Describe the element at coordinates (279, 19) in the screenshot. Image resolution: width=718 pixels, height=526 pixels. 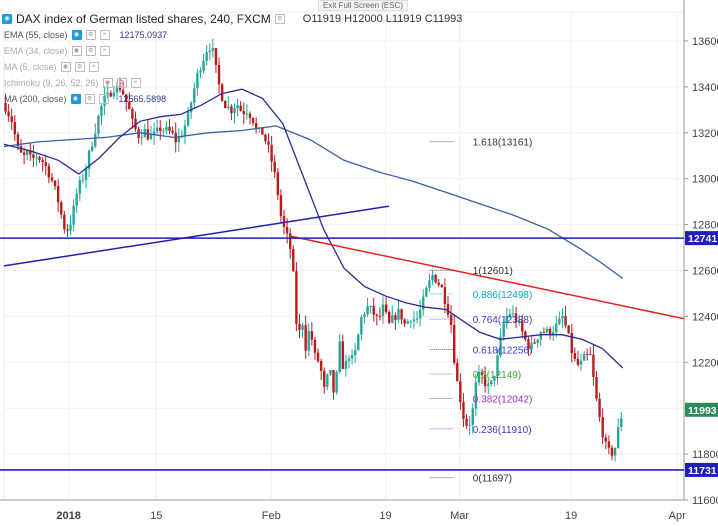
I see `settings-gear-icon: ⚙` at that location.